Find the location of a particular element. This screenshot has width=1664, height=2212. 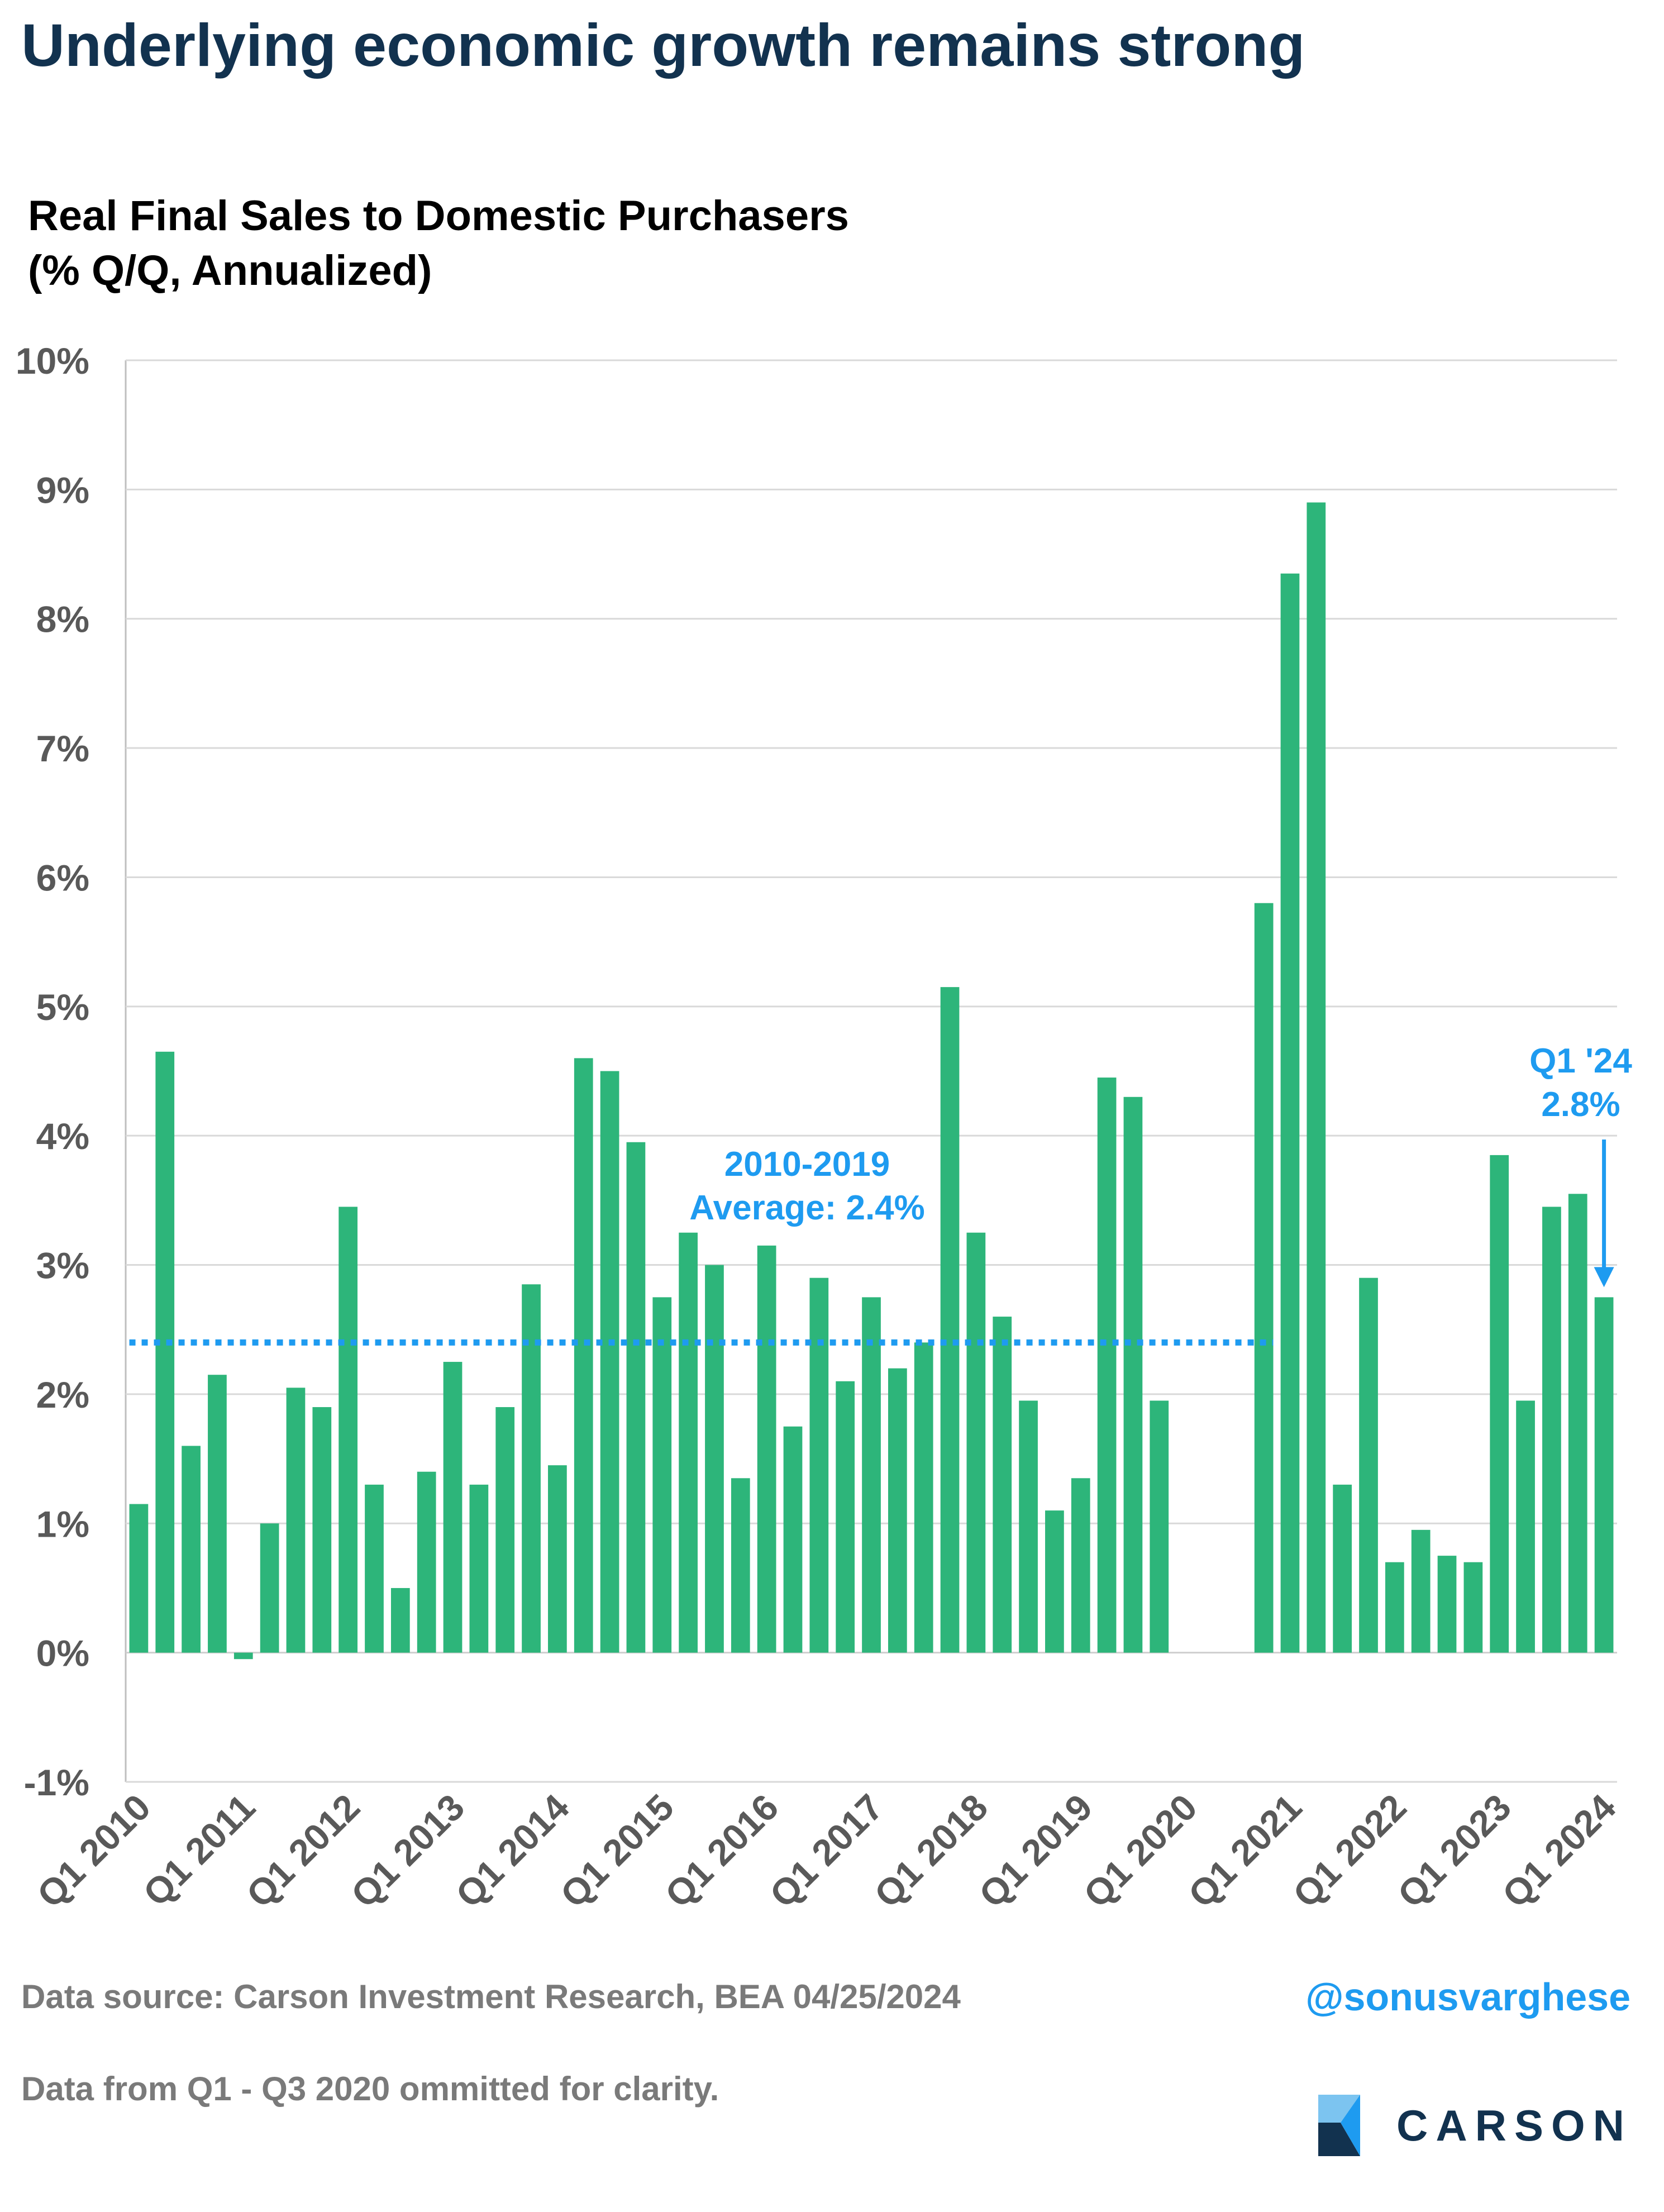

annotation-arrow-head is located at coordinates (1604, 1277).